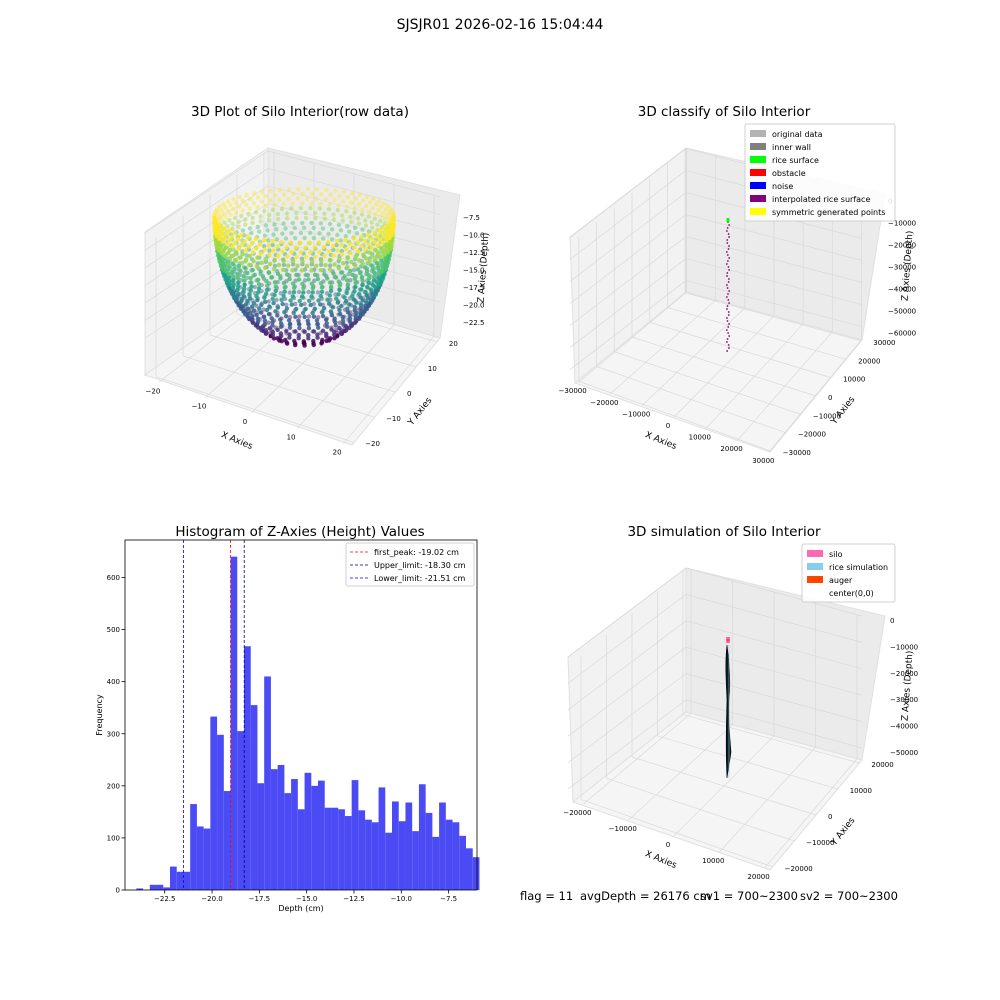 This screenshot has width=1000, height=1000. Describe the element at coordinates (113, 682) in the screenshot. I see `y-tick-label: 400` at that location.